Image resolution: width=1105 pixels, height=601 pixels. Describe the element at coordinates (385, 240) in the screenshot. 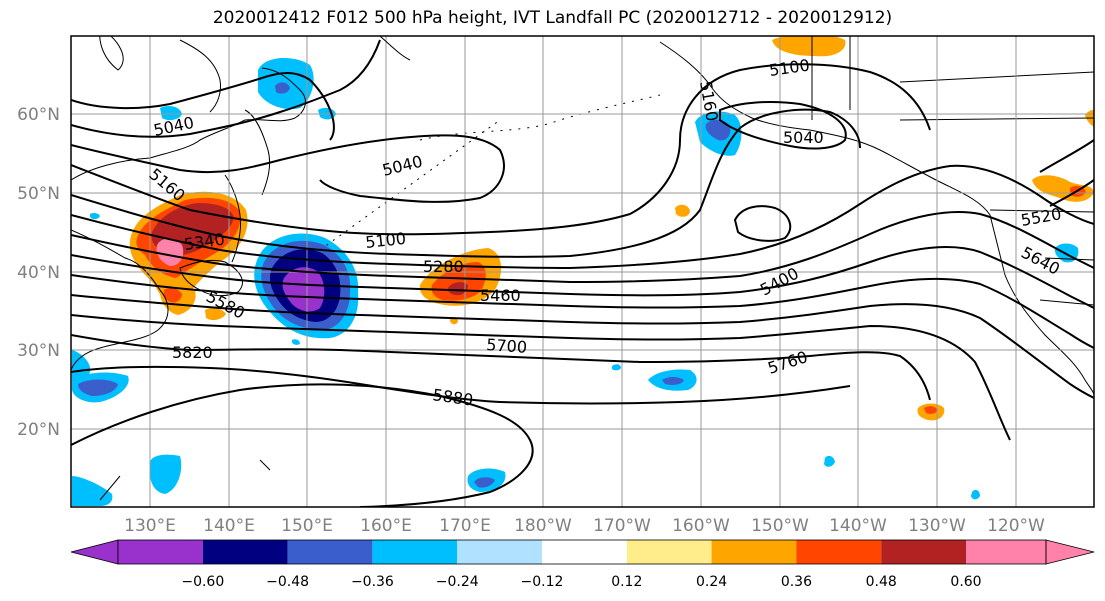

I see `contour-label: 5100` at that location.